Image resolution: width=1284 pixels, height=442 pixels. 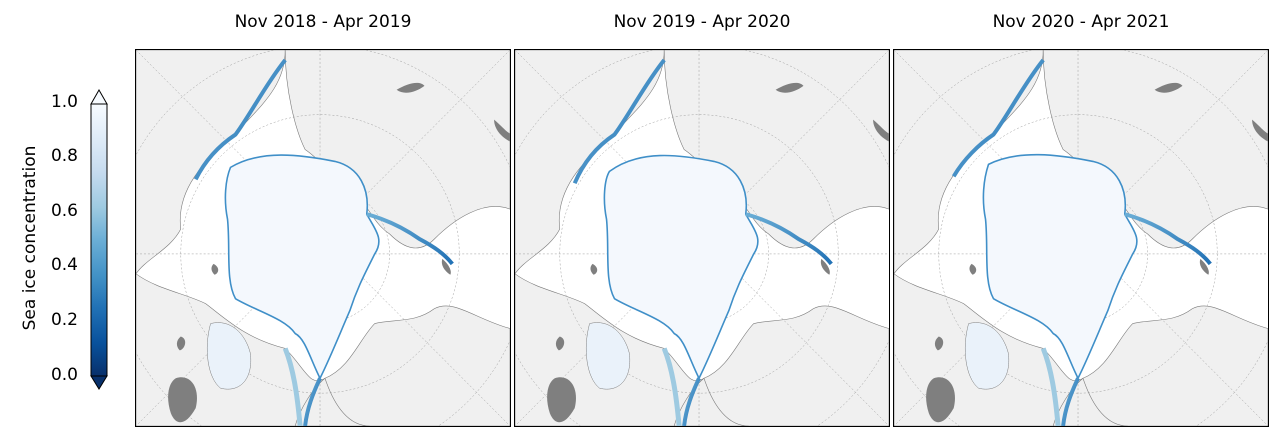 What do you see at coordinates (30, 238) in the screenshot?
I see `colorbar-label: Sea ice concentration` at bounding box center [30, 238].